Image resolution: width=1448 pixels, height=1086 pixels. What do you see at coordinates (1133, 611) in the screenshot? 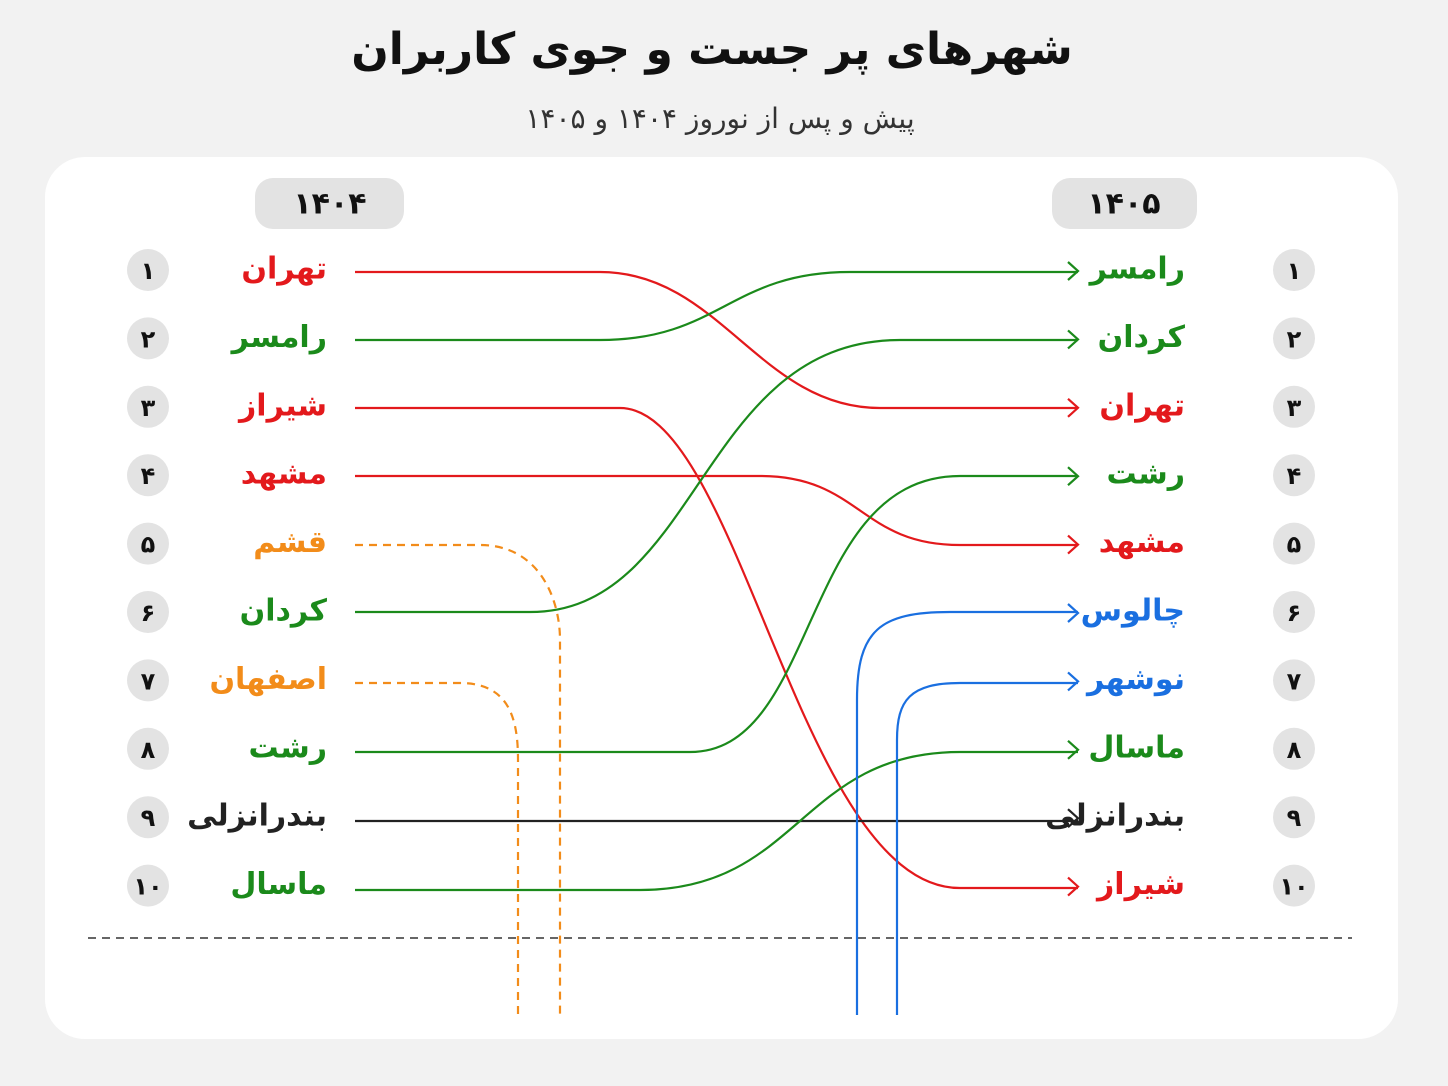
I see `city: چالوس` at bounding box center [1133, 611].